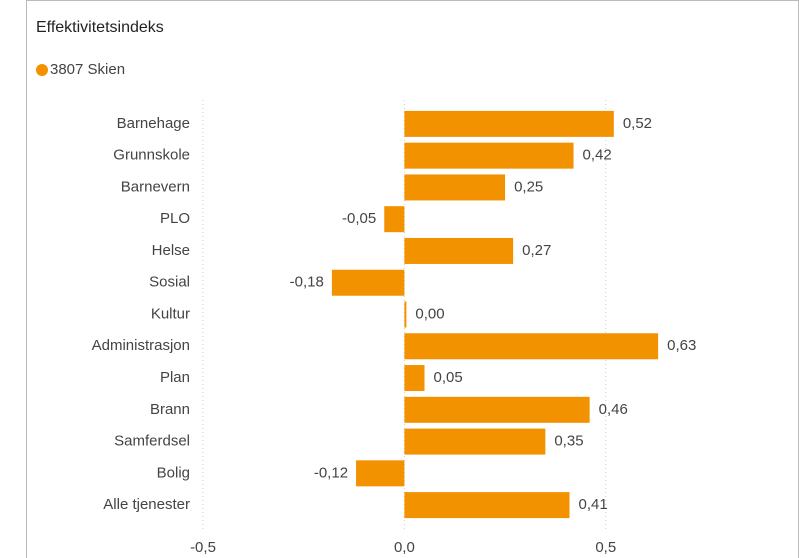 This screenshot has height=558, width=799. What do you see at coordinates (404, 547) in the screenshot?
I see `x-tick-label: 0,0` at bounding box center [404, 547].